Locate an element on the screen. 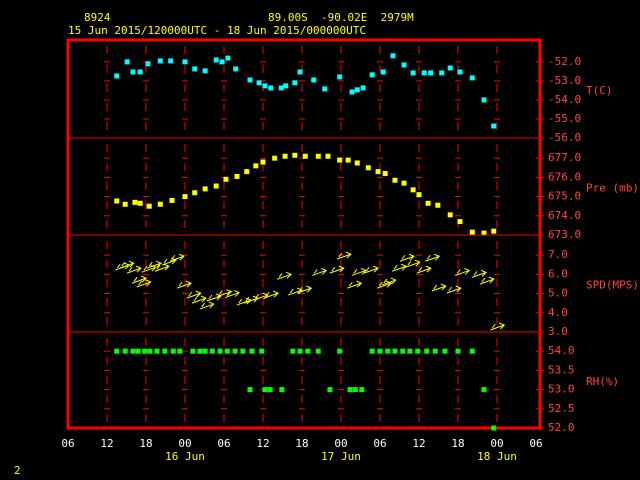 The image size is (640, 480). x-tick-label: 00 is located at coordinates (340, 443).